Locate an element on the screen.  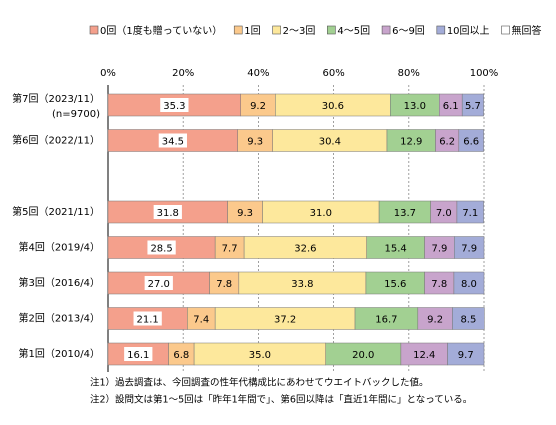
x-tick-label: 60% is located at coordinates (333, 73).